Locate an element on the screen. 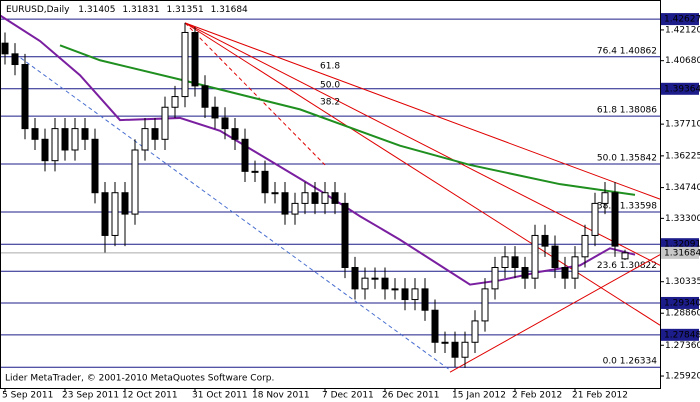 Image resolution: width=700 pixels, height=402 pixels. x-tick-label: 31 Oct 2011 is located at coordinates (220, 396).